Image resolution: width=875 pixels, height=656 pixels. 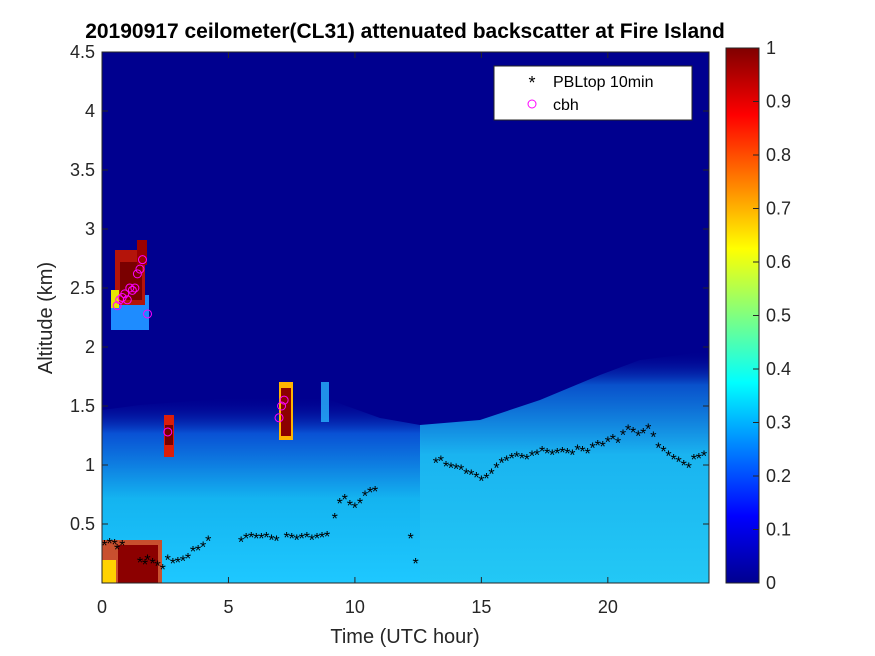 What do you see at coordinates (778, 423) in the screenshot?
I see `colorbar-tick-label: 0.3` at bounding box center [778, 423].